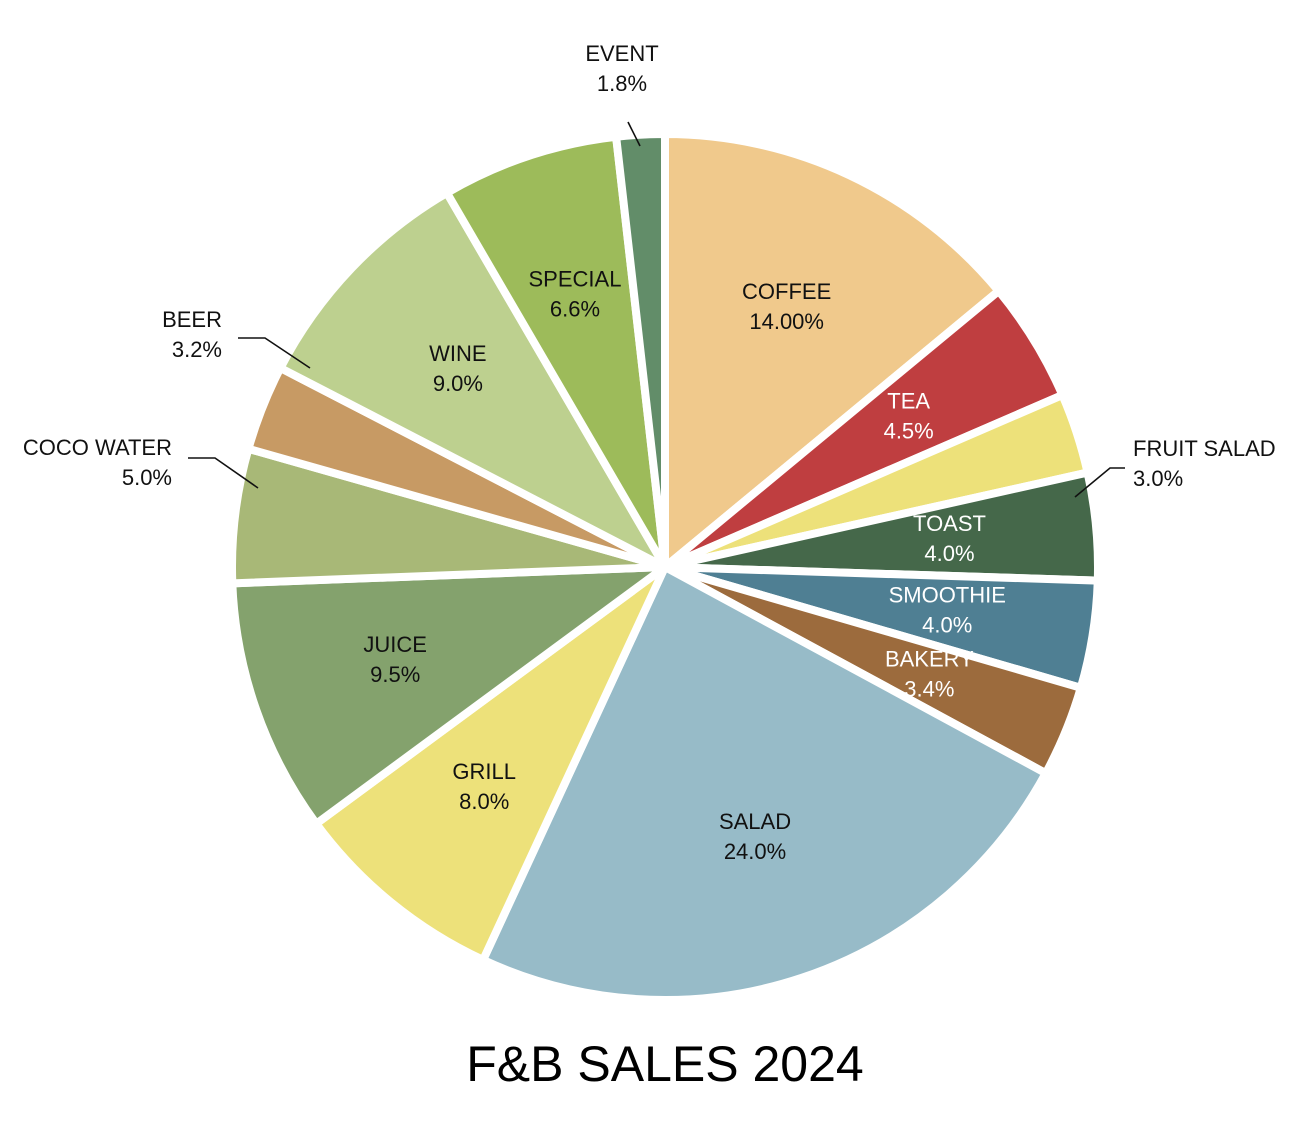 The width and height of the screenshot is (1295, 1129). What do you see at coordinates (147, 477) in the screenshot?
I see `value-label: 5.0%` at bounding box center [147, 477].